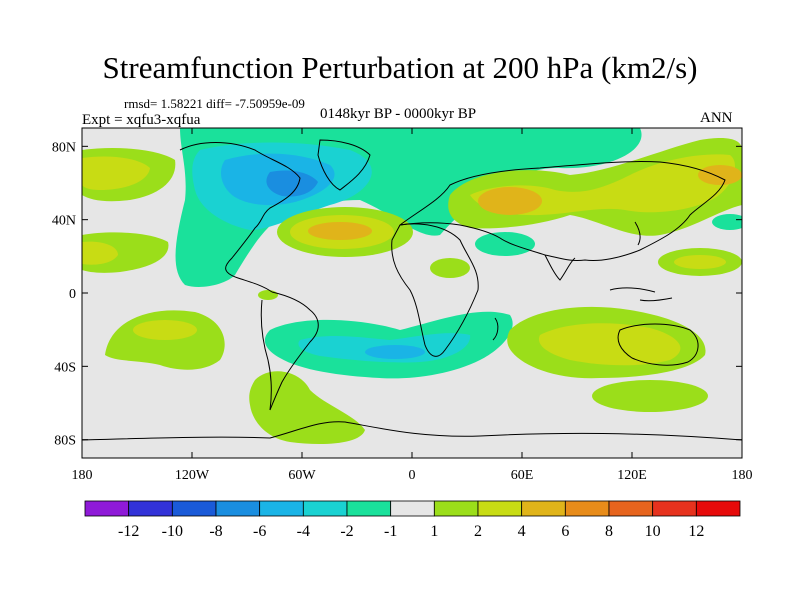 This screenshot has height=600, width=800. What do you see at coordinates (435, 290) in the screenshot?
I see `coast-africa` at bounding box center [435, 290].